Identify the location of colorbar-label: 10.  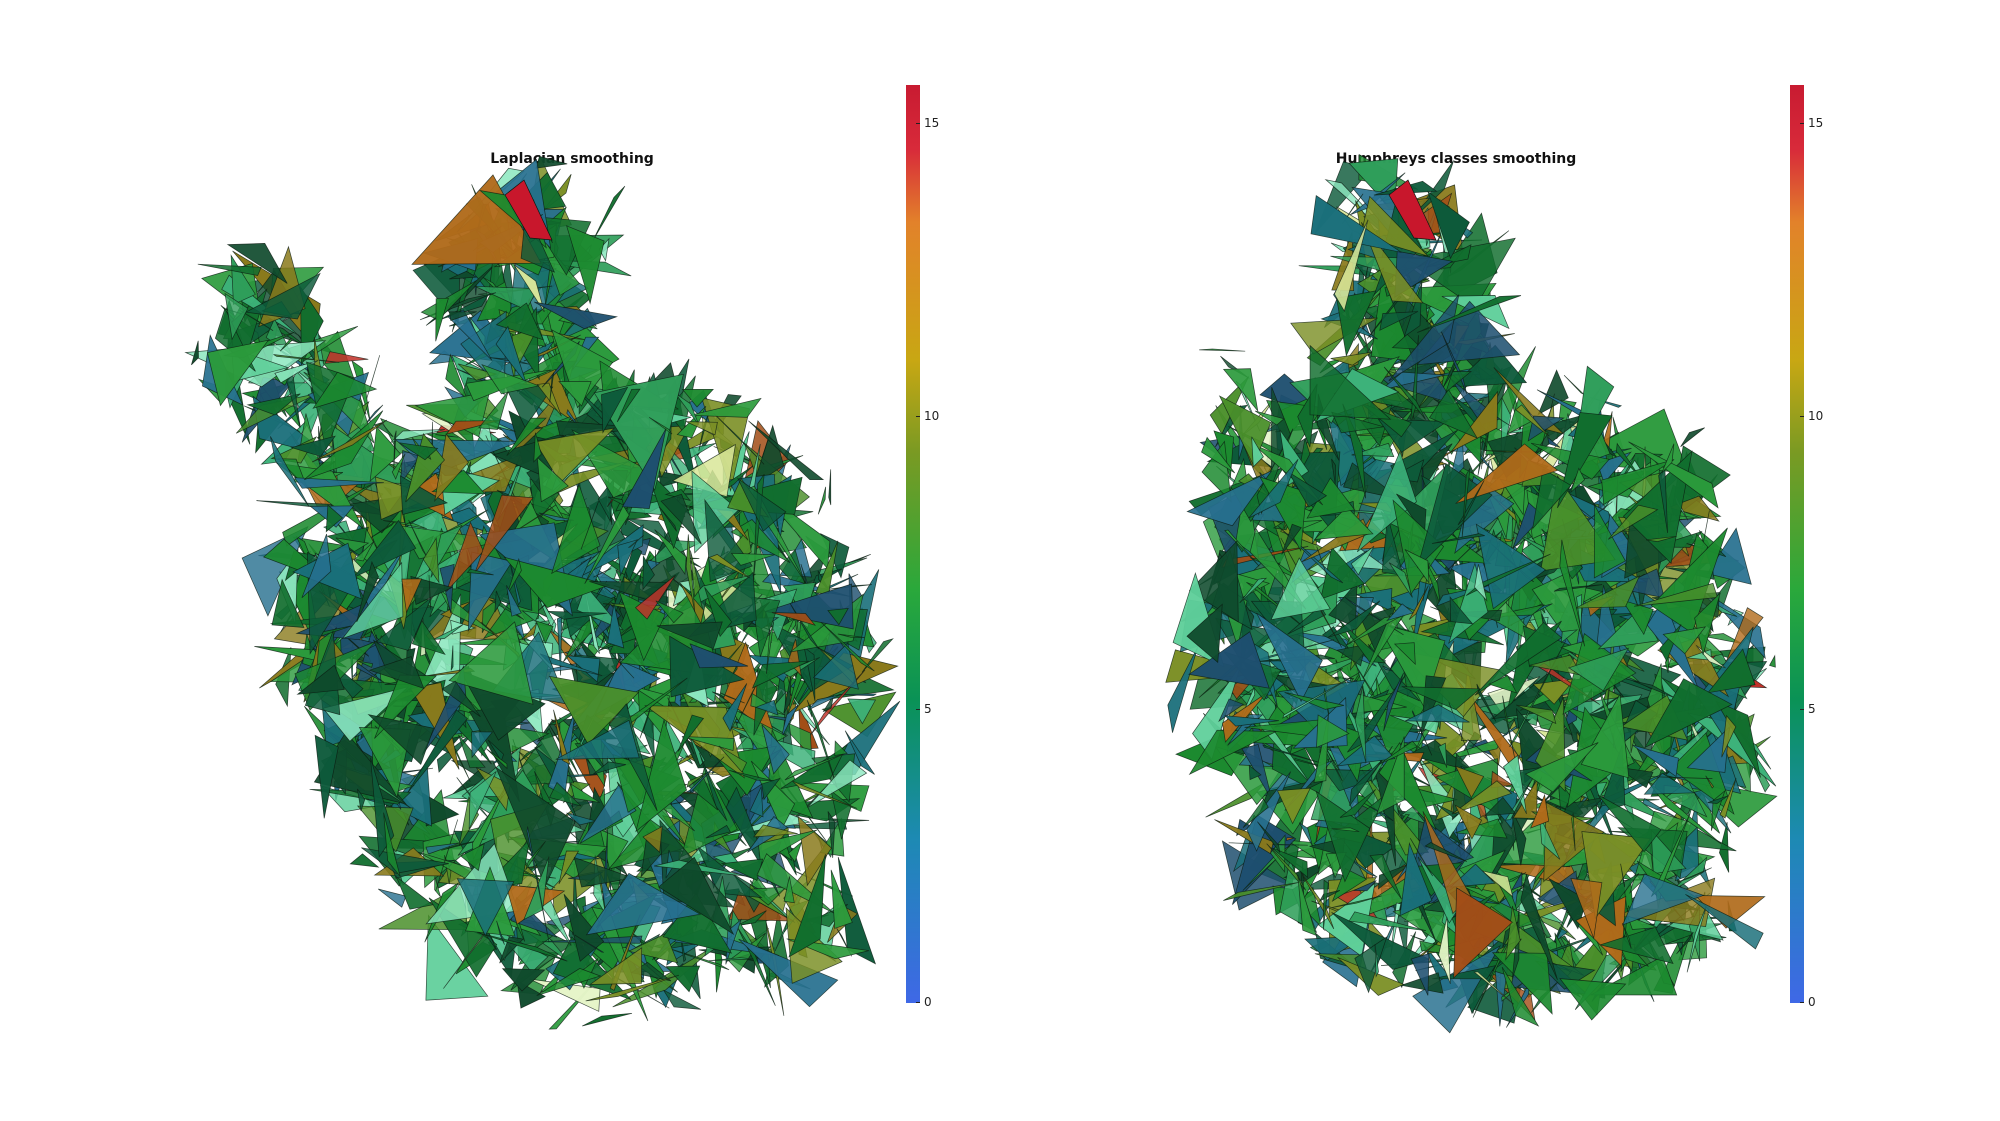
(932, 416).